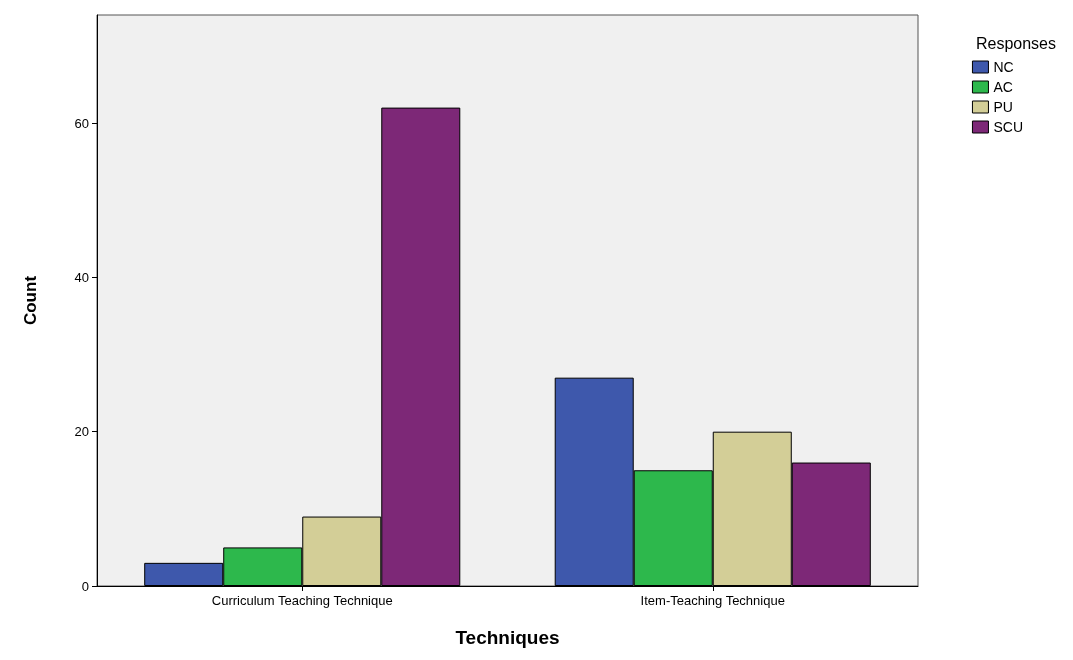 The height and width of the screenshot is (660, 1073). Describe the element at coordinates (30, 300) in the screenshot. I see `y-axis-title: Count` at that location.